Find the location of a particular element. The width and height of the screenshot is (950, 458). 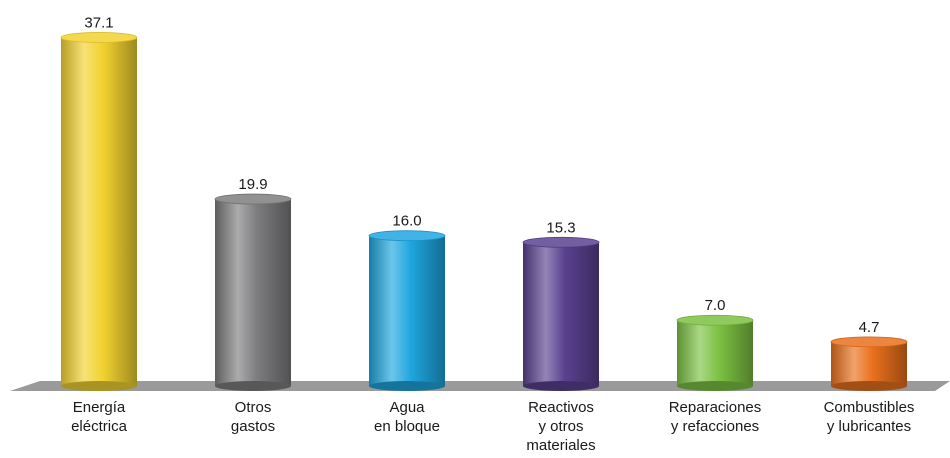

data-label: 16.0 is located at coordinates (406, 221).